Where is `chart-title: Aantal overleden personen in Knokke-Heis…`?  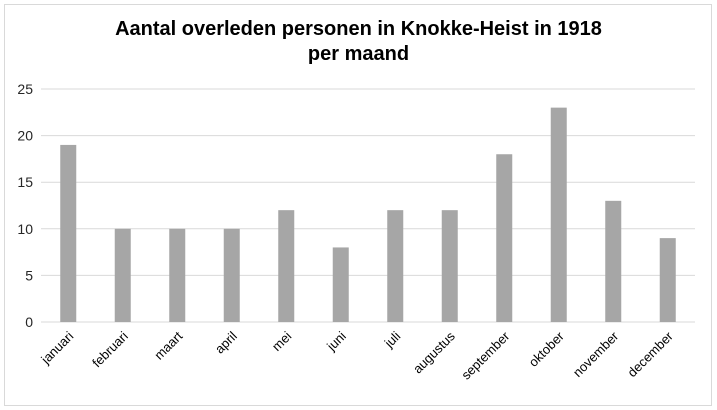
chart-title: Aantal overleden personen in Knokke-Heis… is located at coordinates (358, 42).